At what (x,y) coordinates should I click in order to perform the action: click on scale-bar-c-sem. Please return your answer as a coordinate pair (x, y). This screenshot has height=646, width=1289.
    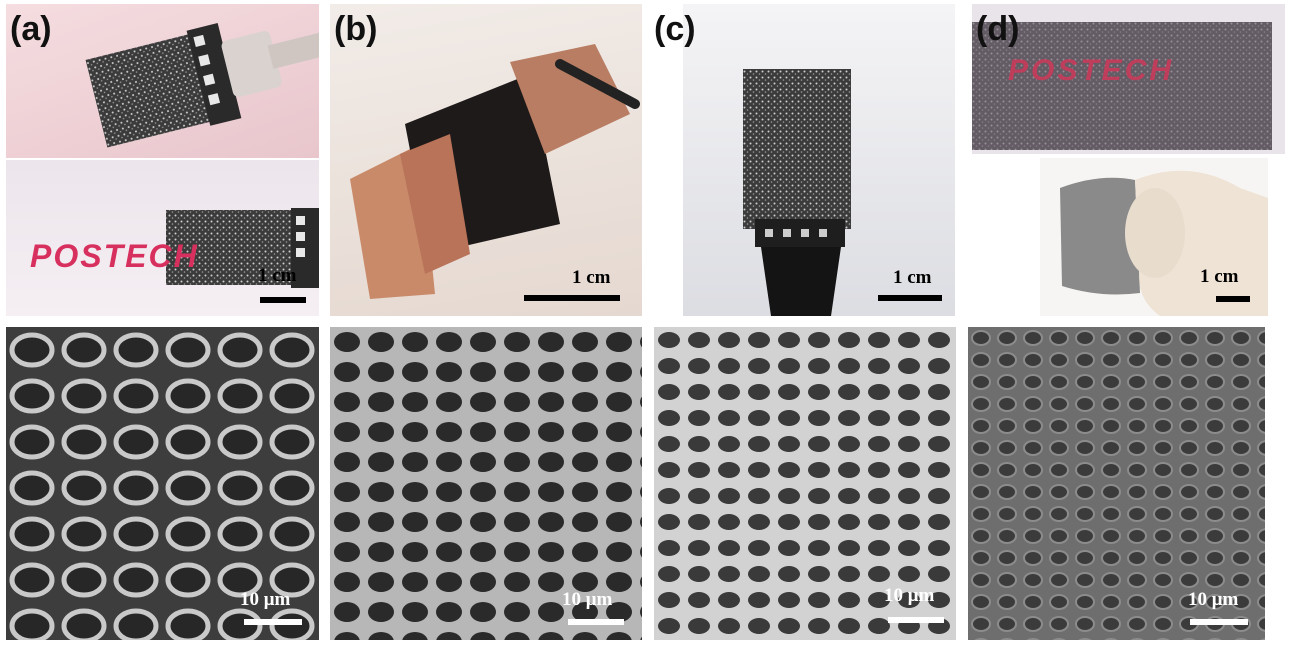
    Looking at the image, I should click on (916, 620).